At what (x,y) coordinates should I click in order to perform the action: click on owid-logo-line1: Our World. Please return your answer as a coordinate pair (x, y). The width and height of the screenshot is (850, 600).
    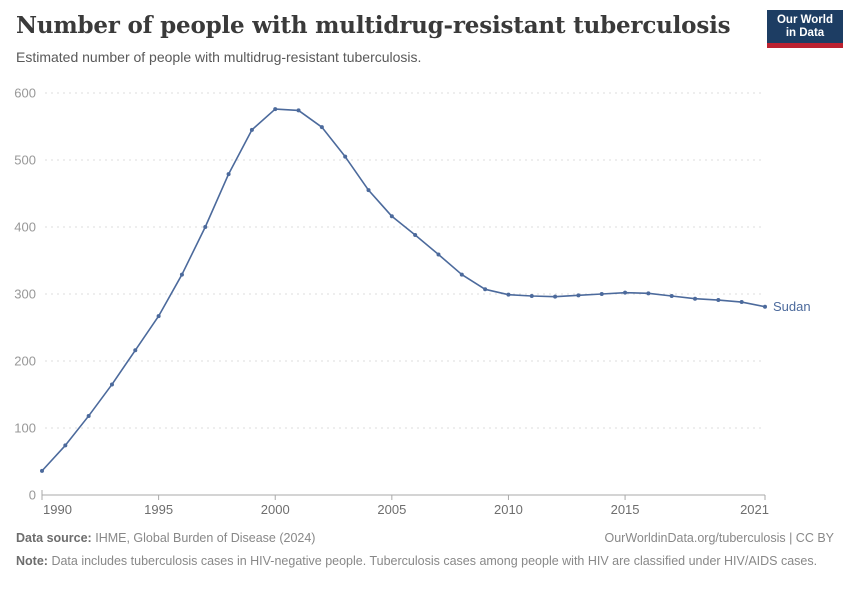
    Looking at the image, I should click on (804, 19).